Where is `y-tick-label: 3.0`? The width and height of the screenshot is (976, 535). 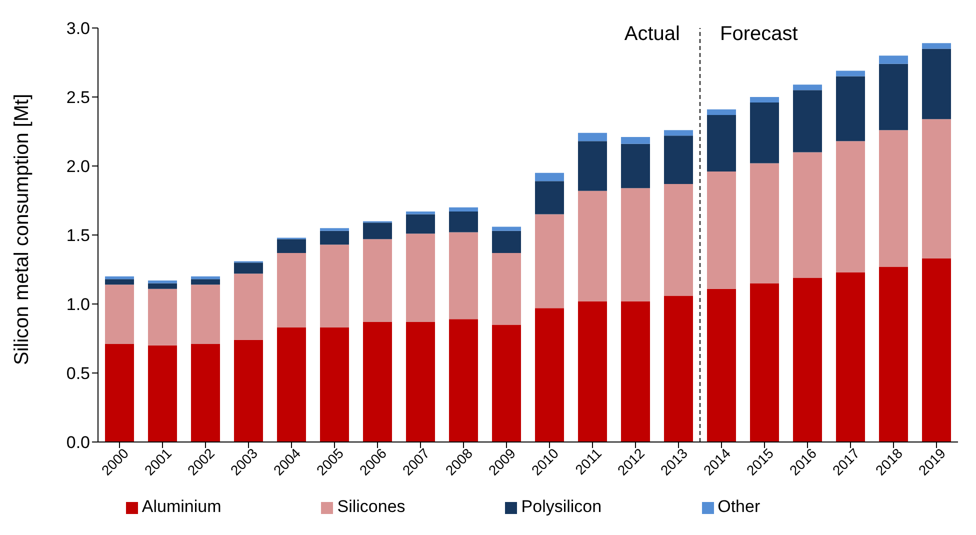
y-tick-label: 3.0 is located at coordinates (78, 28).